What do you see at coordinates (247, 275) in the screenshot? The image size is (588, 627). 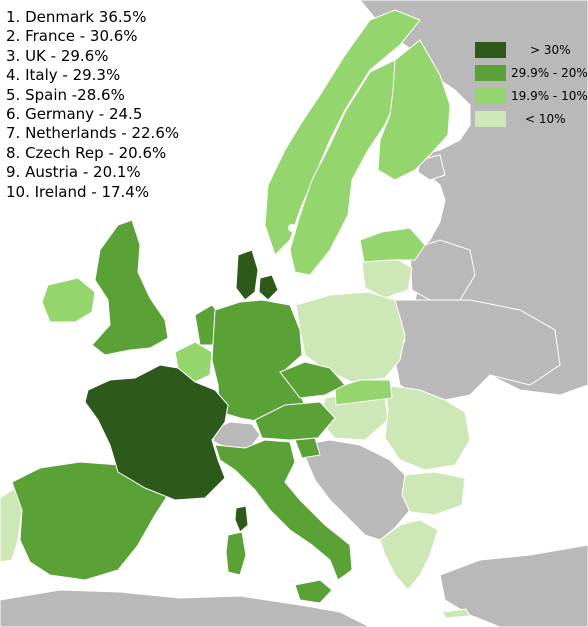 I see `country-denmark` at bounding box center [247, 275].